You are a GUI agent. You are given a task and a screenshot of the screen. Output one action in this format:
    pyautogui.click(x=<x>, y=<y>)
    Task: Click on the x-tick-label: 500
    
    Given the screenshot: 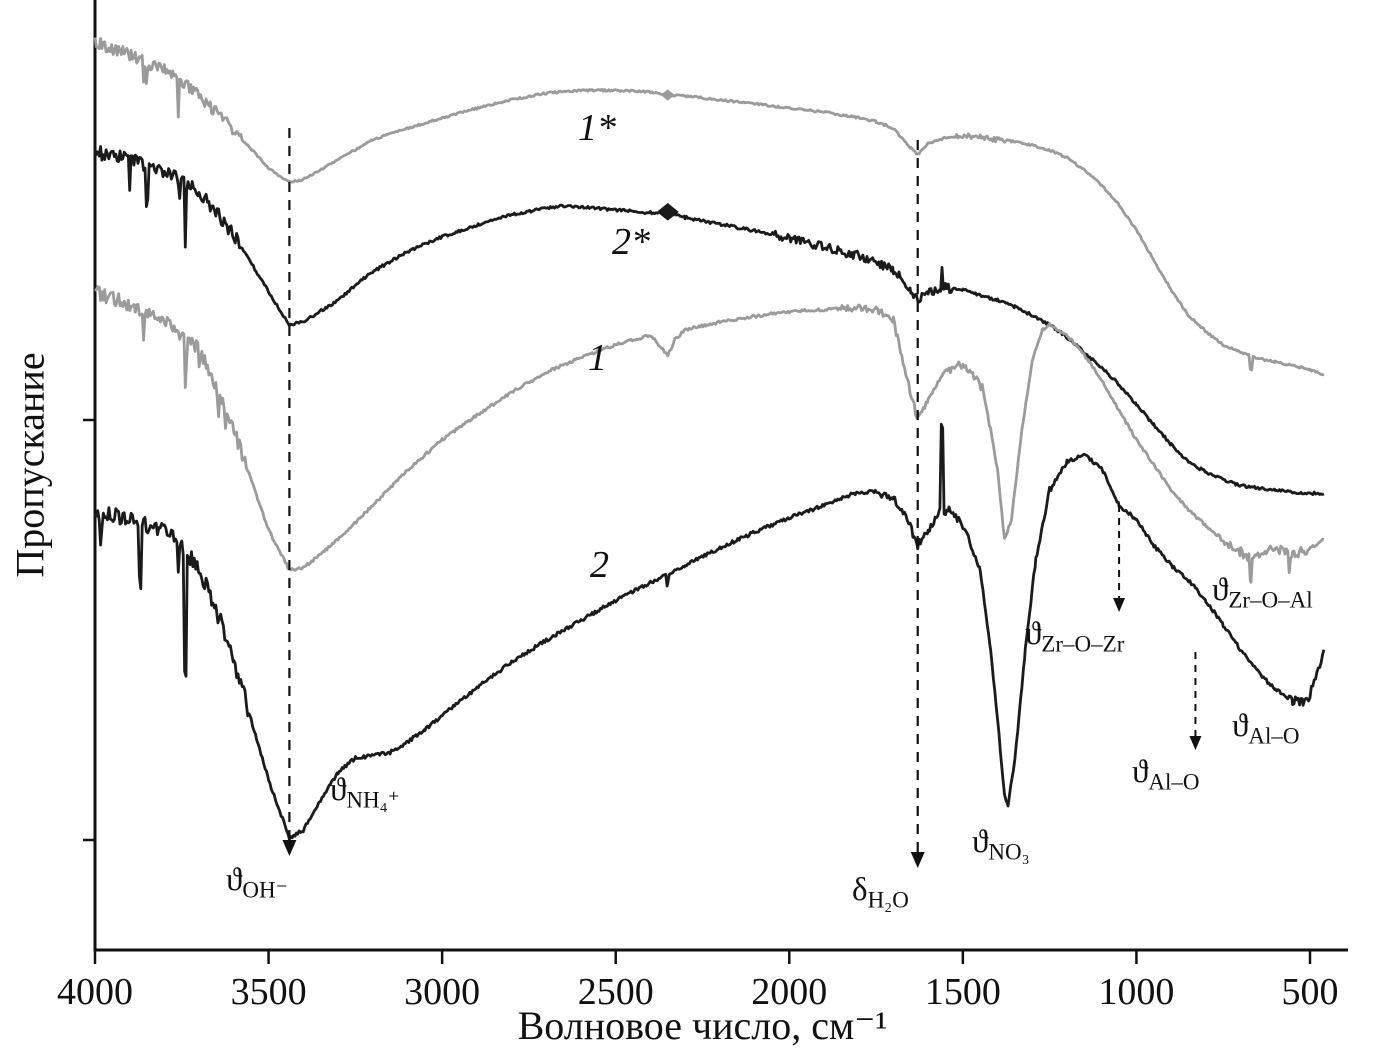 What is the action you would take?
    pyautogui.click(x=1310, y=992)
    